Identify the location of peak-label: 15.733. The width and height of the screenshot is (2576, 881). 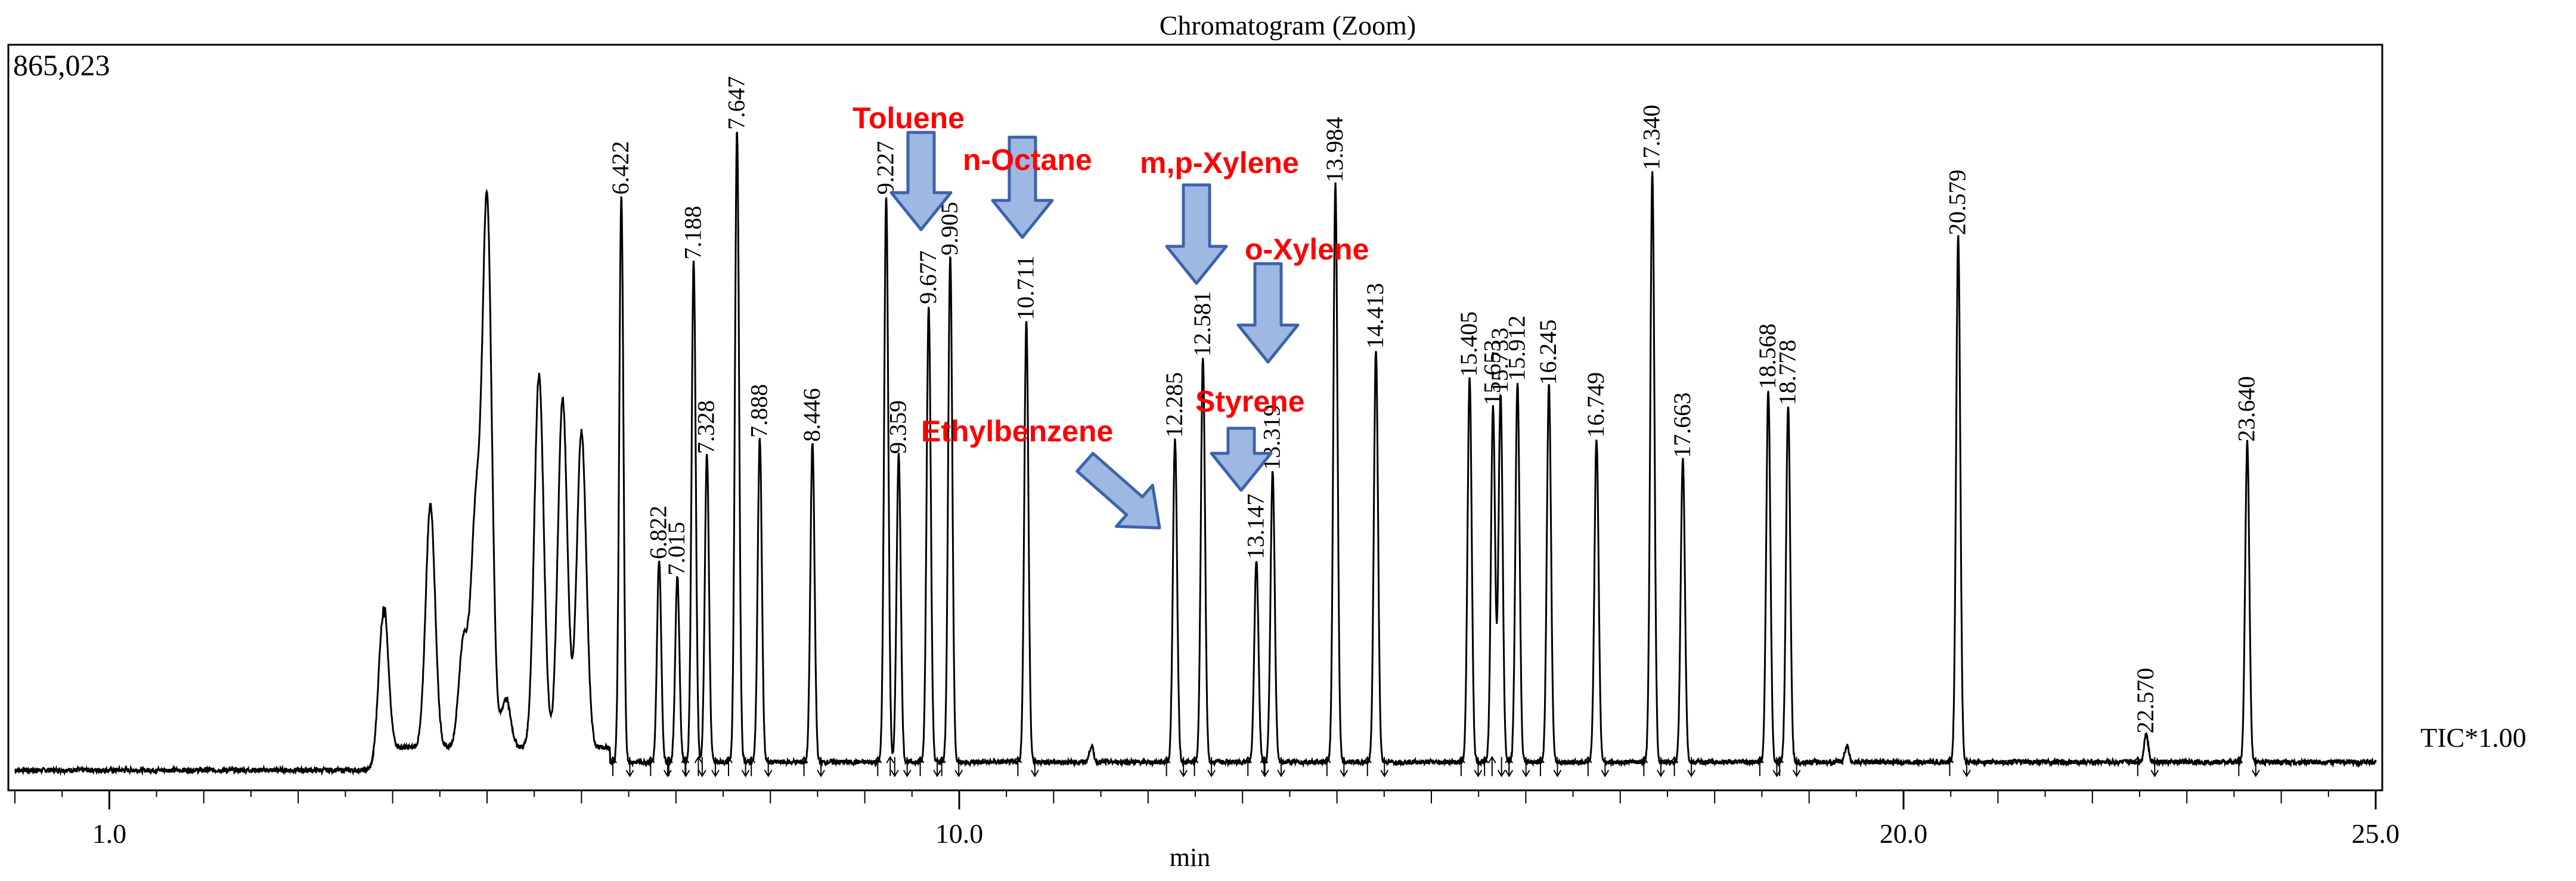
(1499, 360).